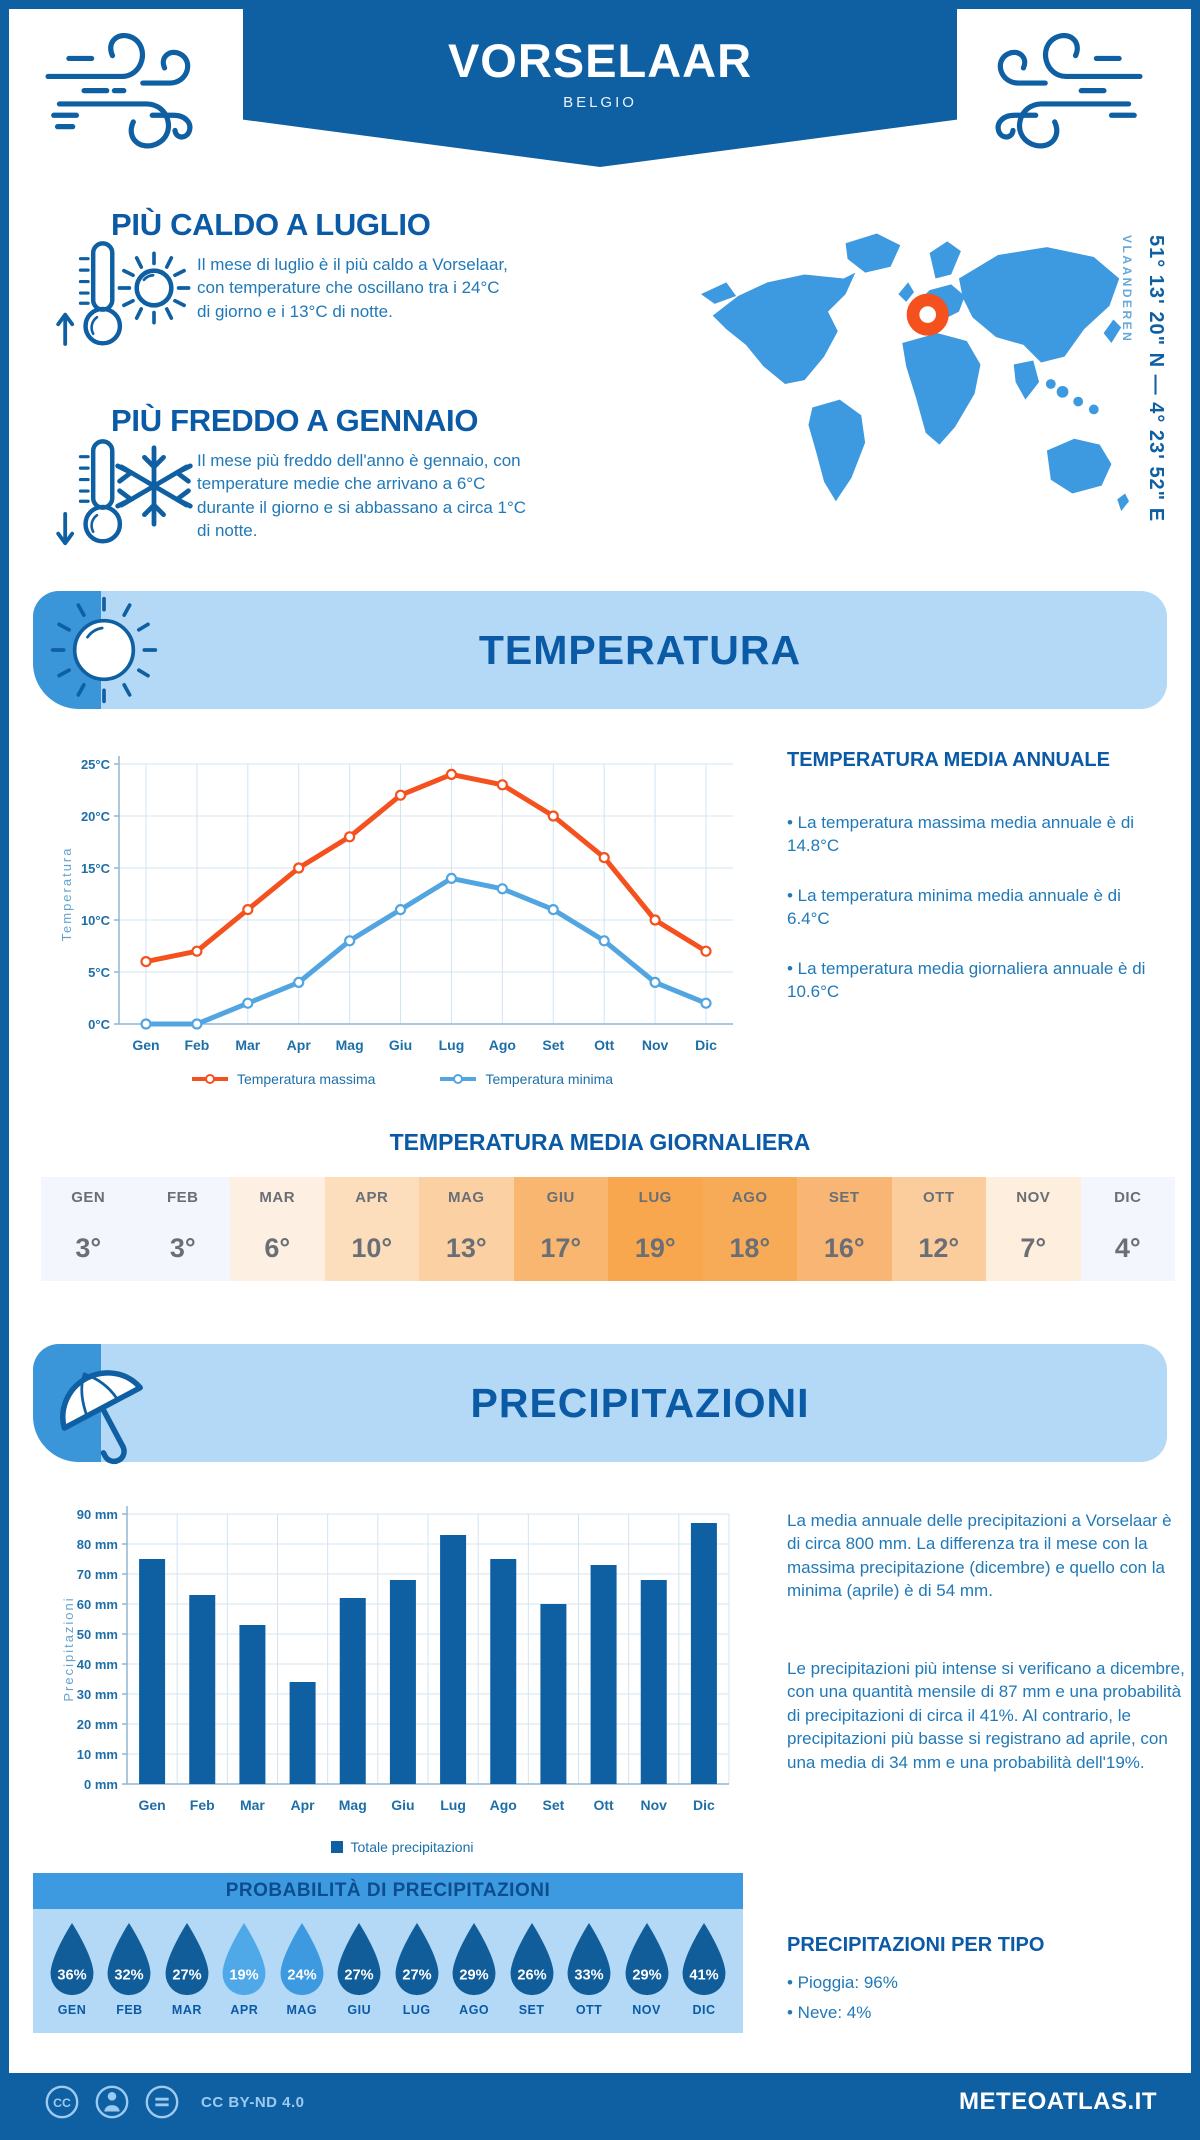 The height and width of the screenshot is (2140, 1200). Describe the element at coordinates (302, 2010) in the screenshot. I see `droplet-month-label: MAG` at that location.